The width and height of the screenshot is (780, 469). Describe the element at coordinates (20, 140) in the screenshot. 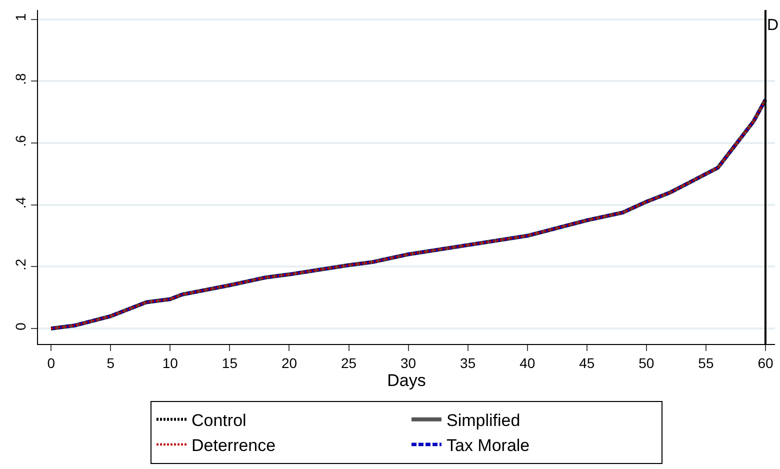

I see `y-tick-label: .6` at that location.